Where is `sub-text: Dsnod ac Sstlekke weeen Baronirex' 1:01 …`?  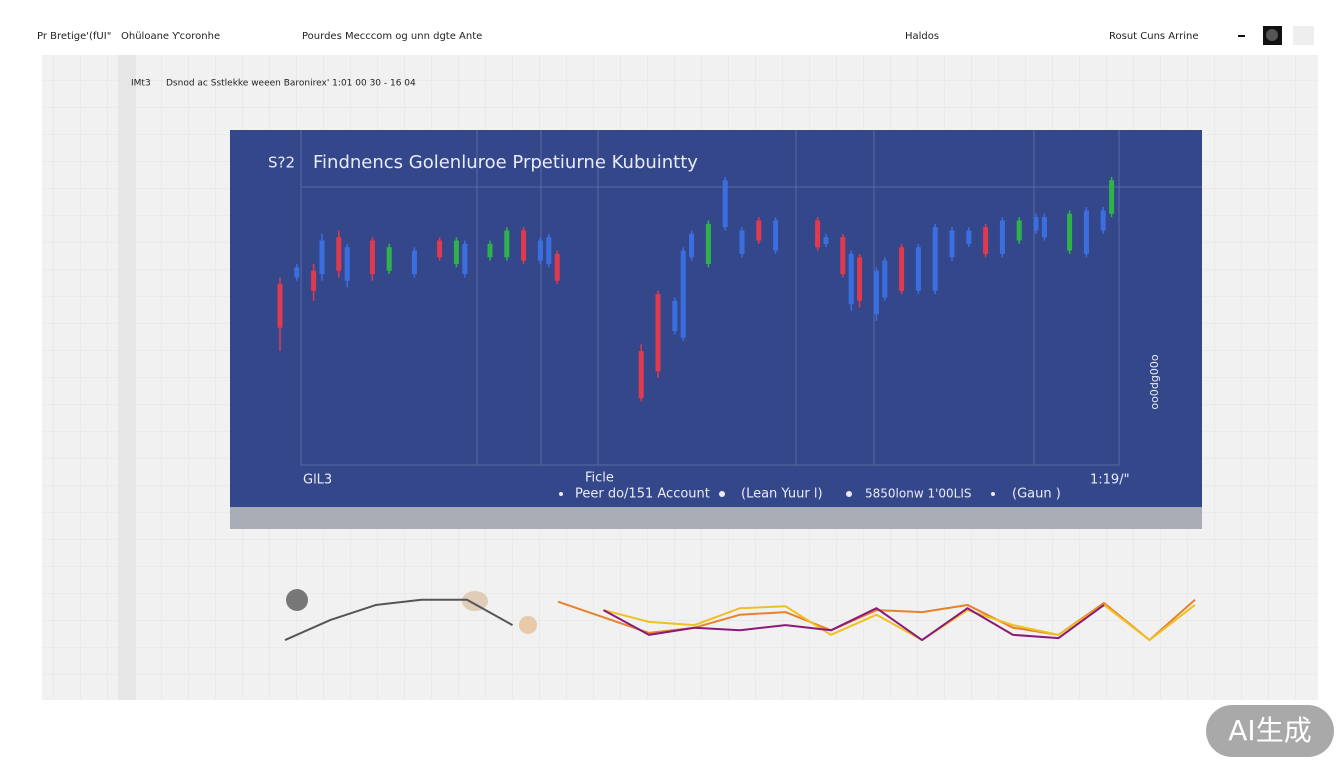
sub-text: Dsnod ac Sstlekke weeen Baronirex' 1:01 … is located at coordinates (291, 84).